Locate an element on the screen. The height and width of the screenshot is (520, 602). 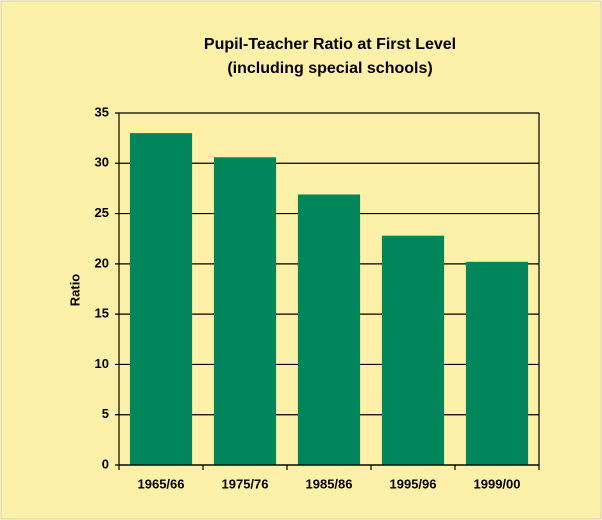
y-tick-label: 25 is located at coordinates (102, 212).